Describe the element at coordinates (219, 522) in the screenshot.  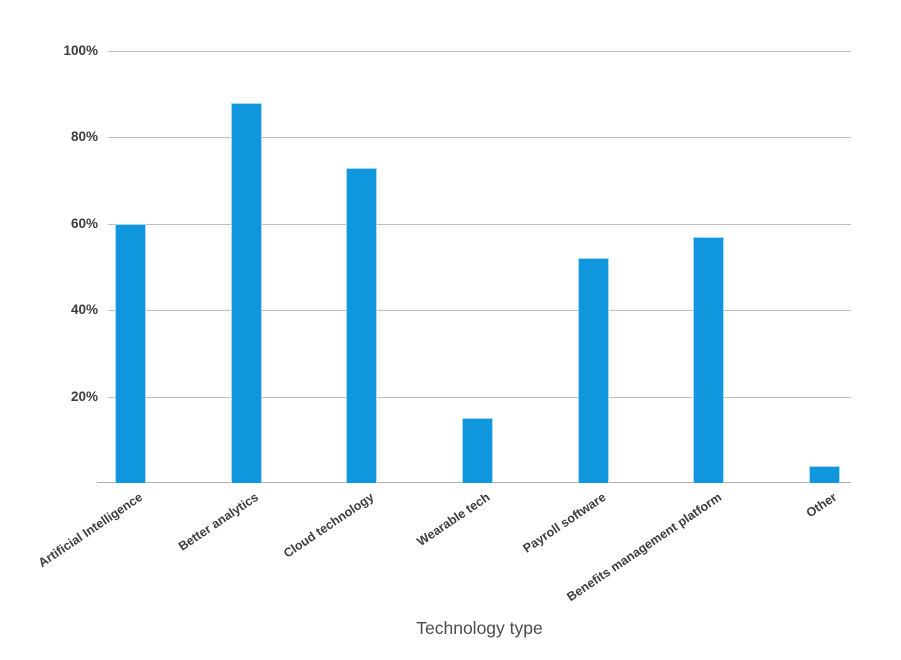
I see `x-label-better-analytics: Better analytics` at that location.